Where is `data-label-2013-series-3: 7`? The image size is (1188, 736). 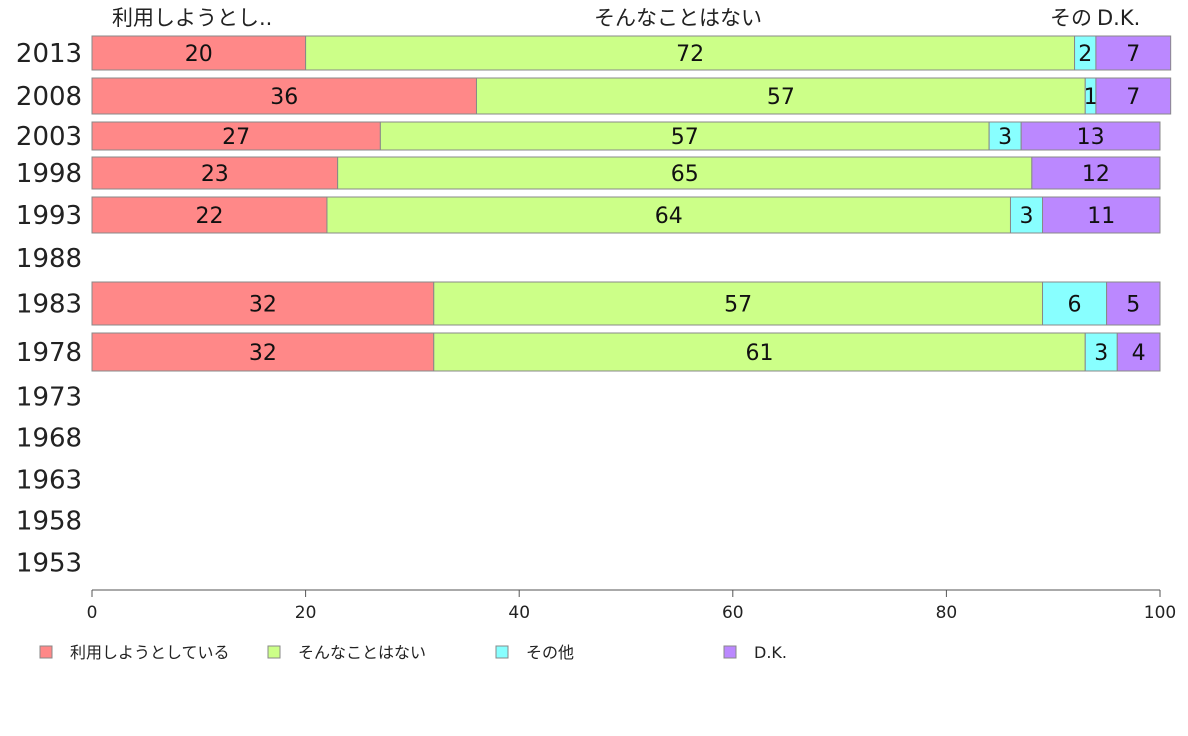
data-label-2013-series-3: 7 is located at coordinates (1133, 54).